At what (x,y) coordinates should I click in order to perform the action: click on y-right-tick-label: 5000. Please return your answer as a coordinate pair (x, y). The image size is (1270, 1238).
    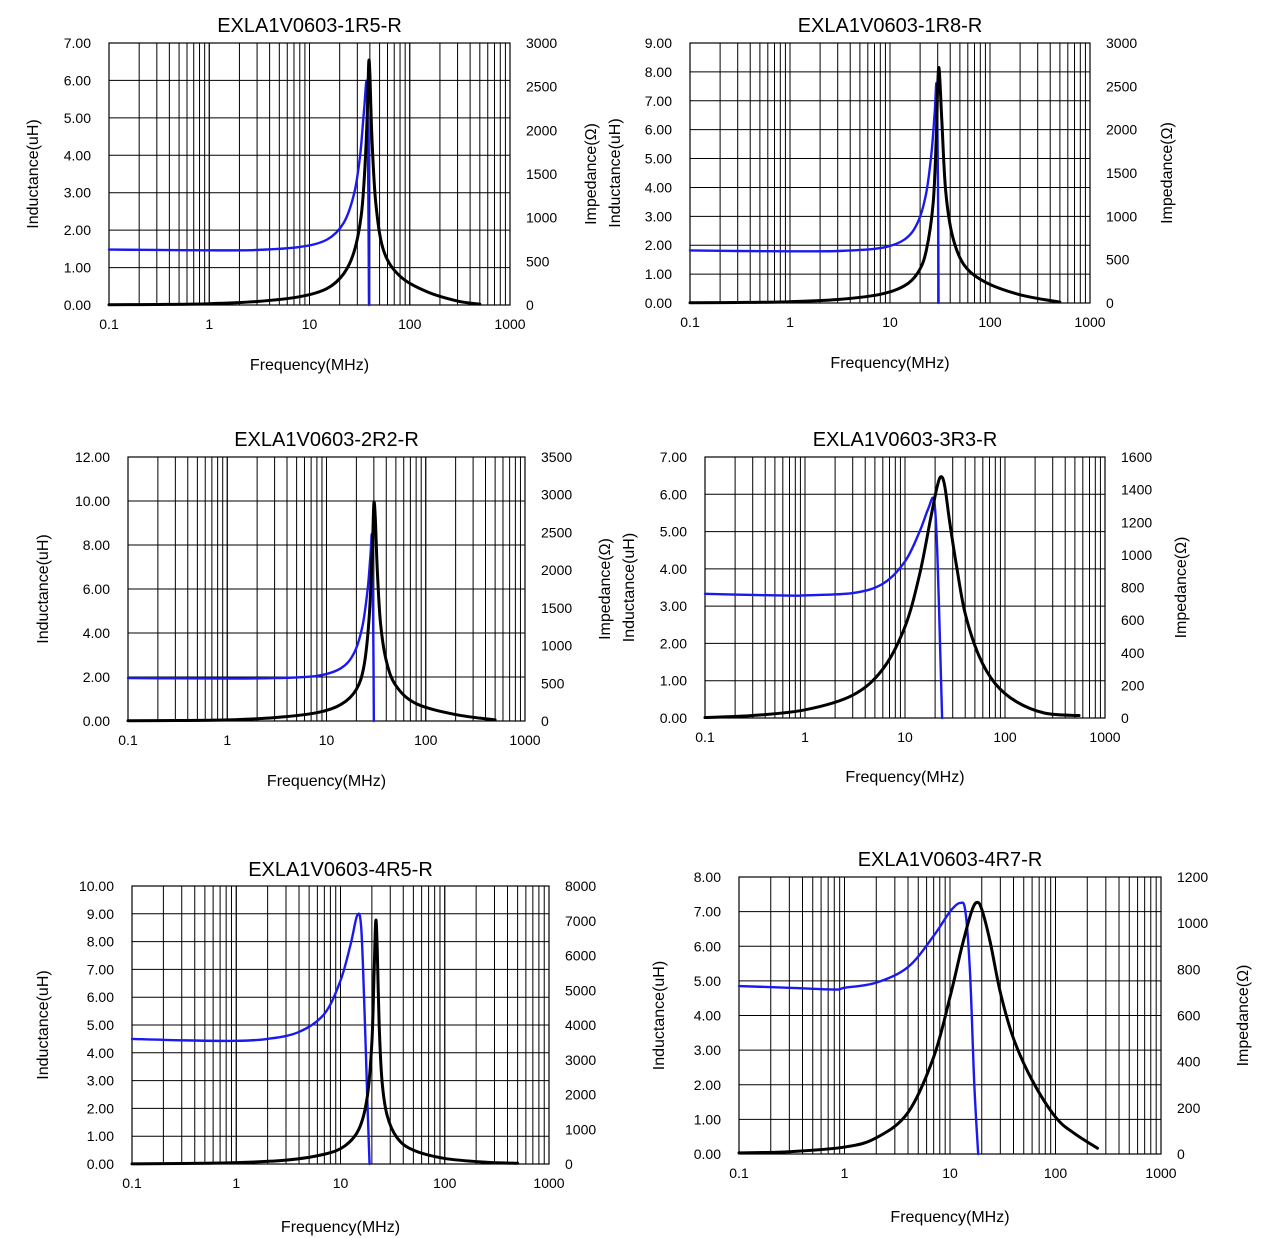
    Looking at the image, I should click on (580, 990).